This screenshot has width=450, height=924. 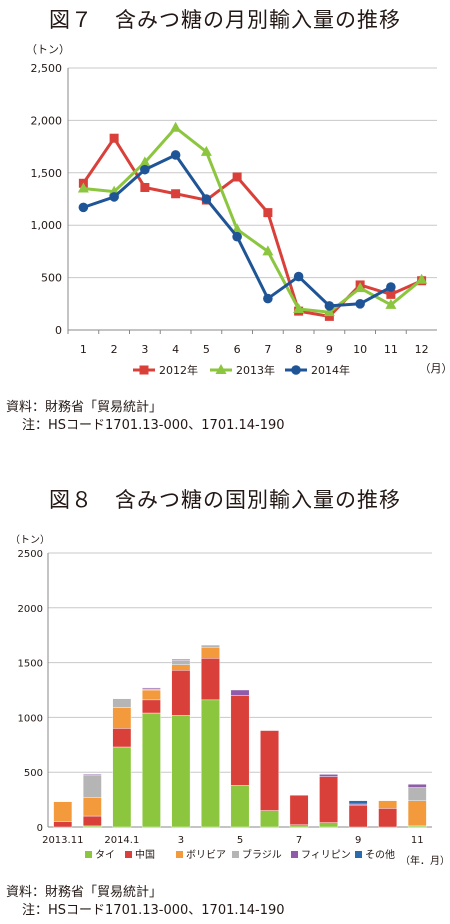 I want to click on legend-item: タイ, so click(x=100, y=855).